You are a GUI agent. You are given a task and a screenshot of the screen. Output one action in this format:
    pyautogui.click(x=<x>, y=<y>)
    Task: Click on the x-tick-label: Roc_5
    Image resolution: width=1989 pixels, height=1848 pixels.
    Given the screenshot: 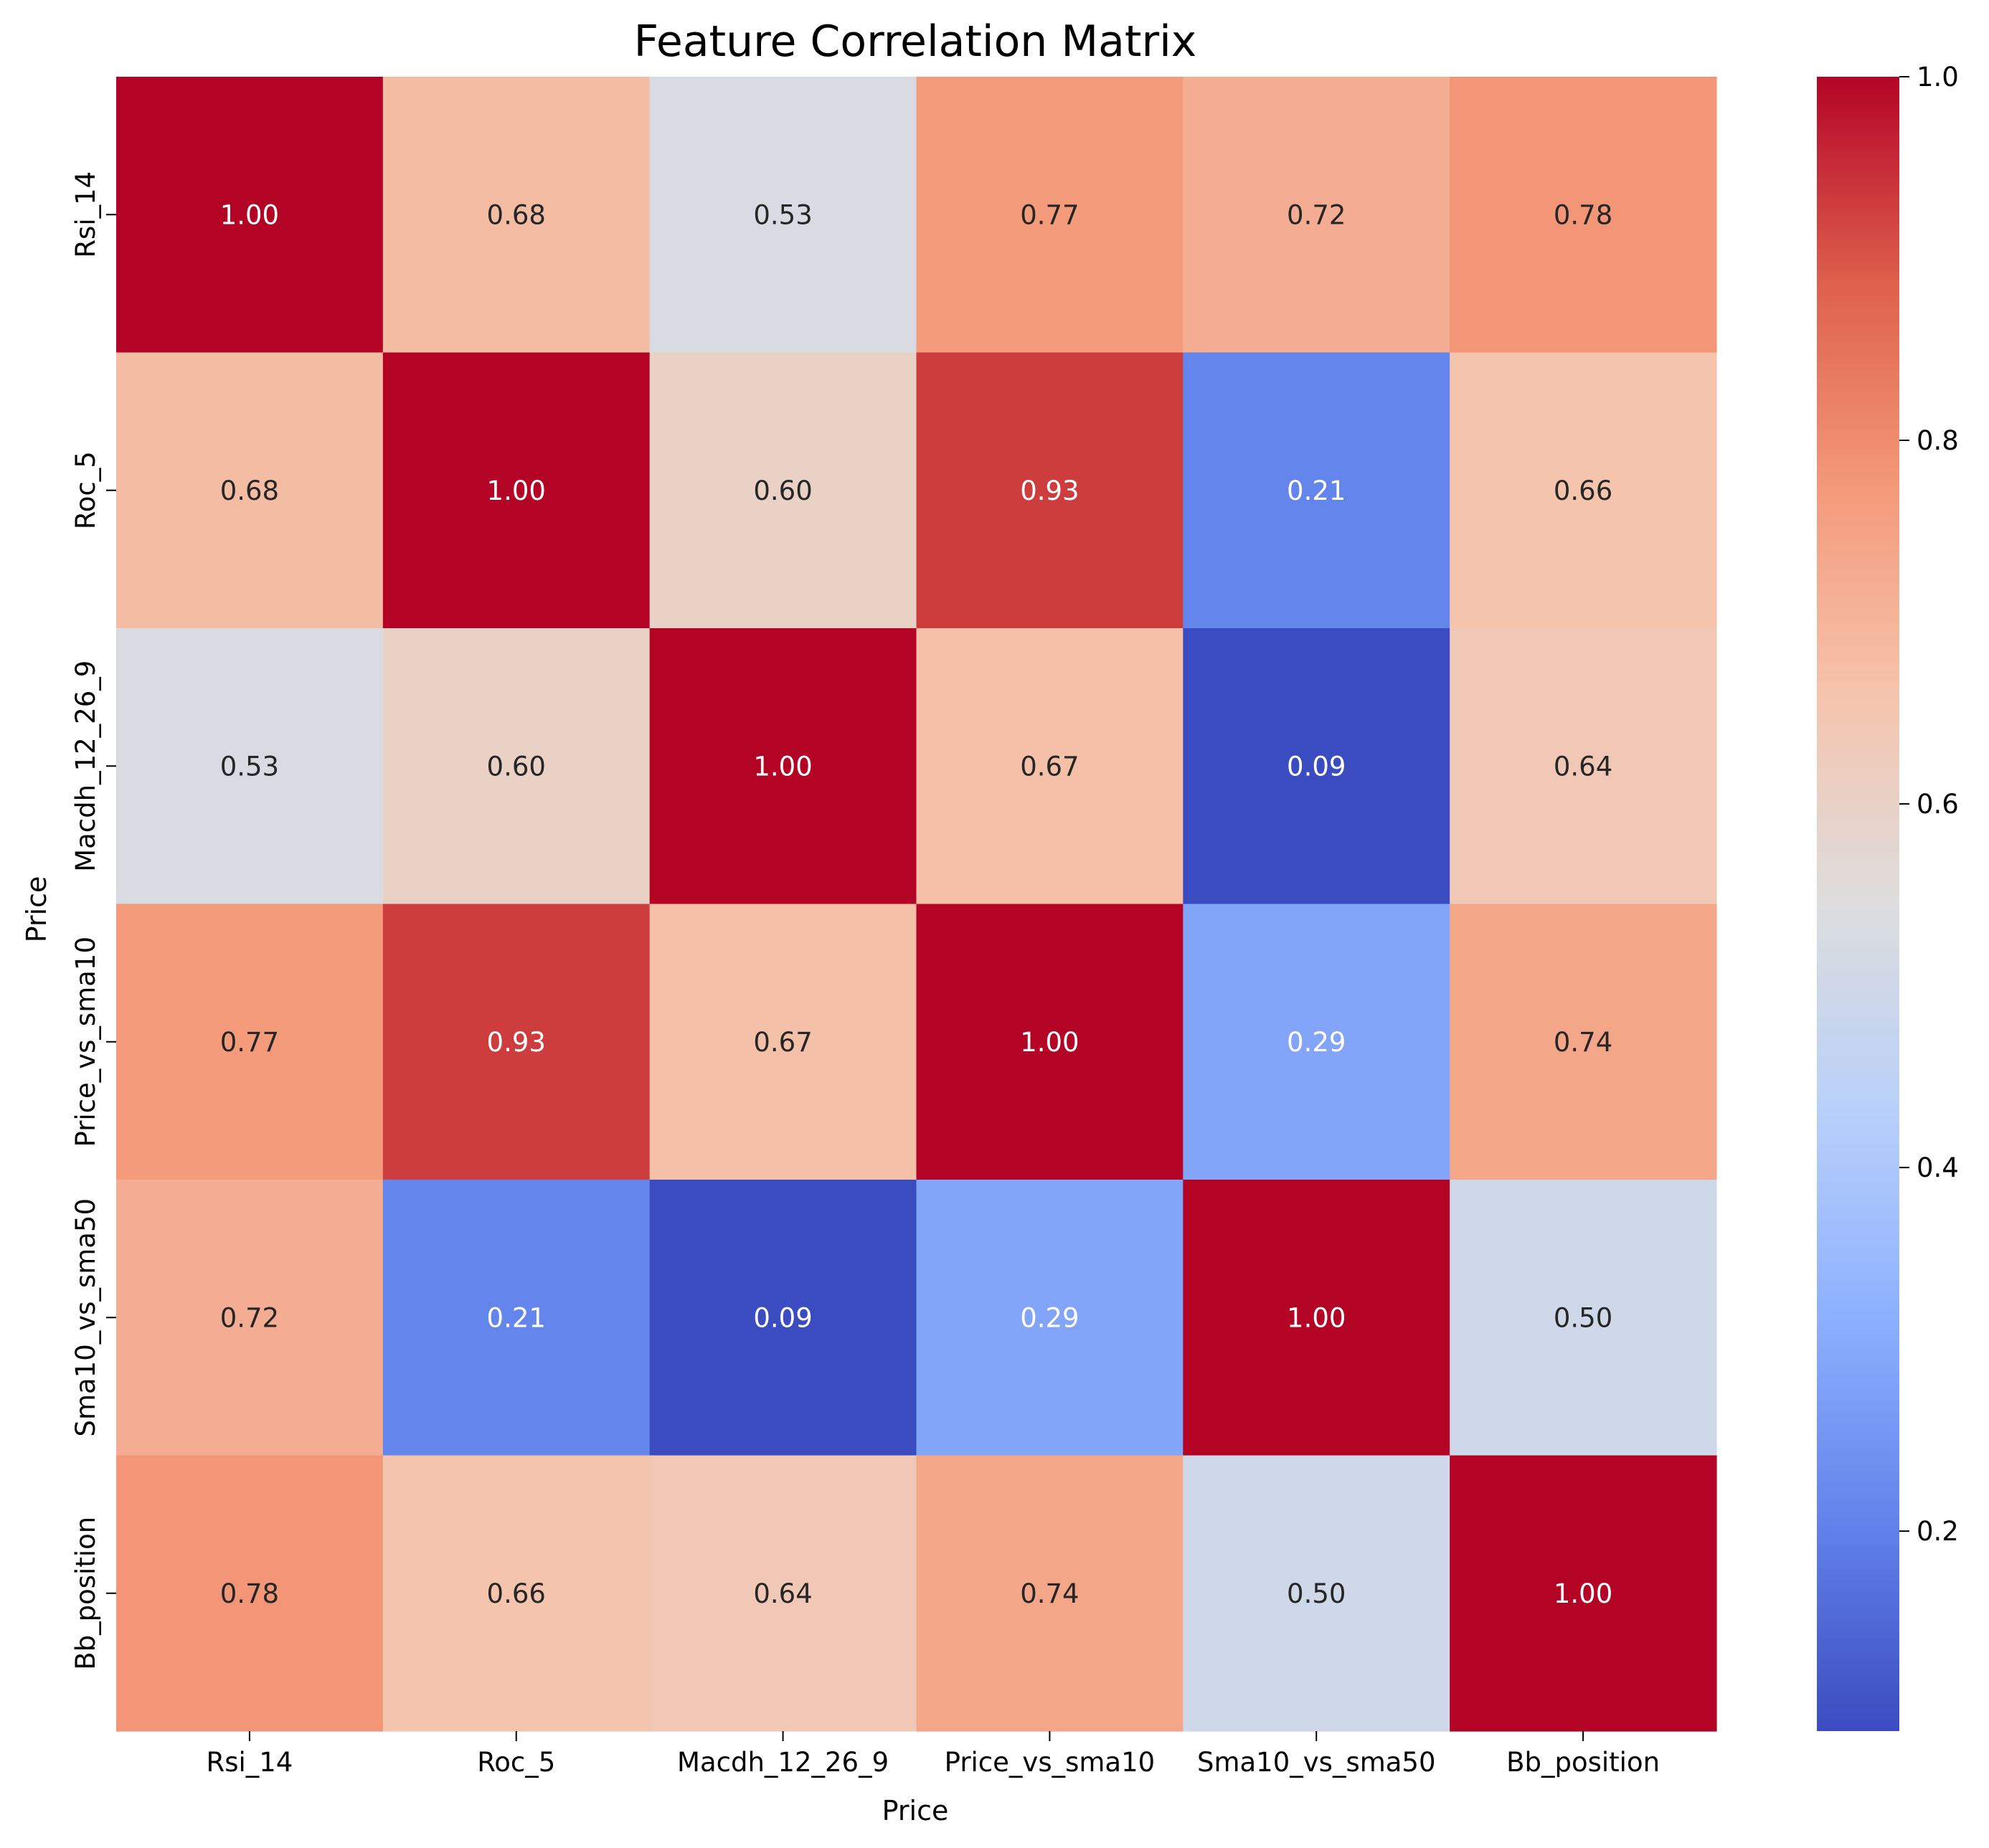 What is the action you would take?
    pyautogui.click(x=516, y=1762)
    